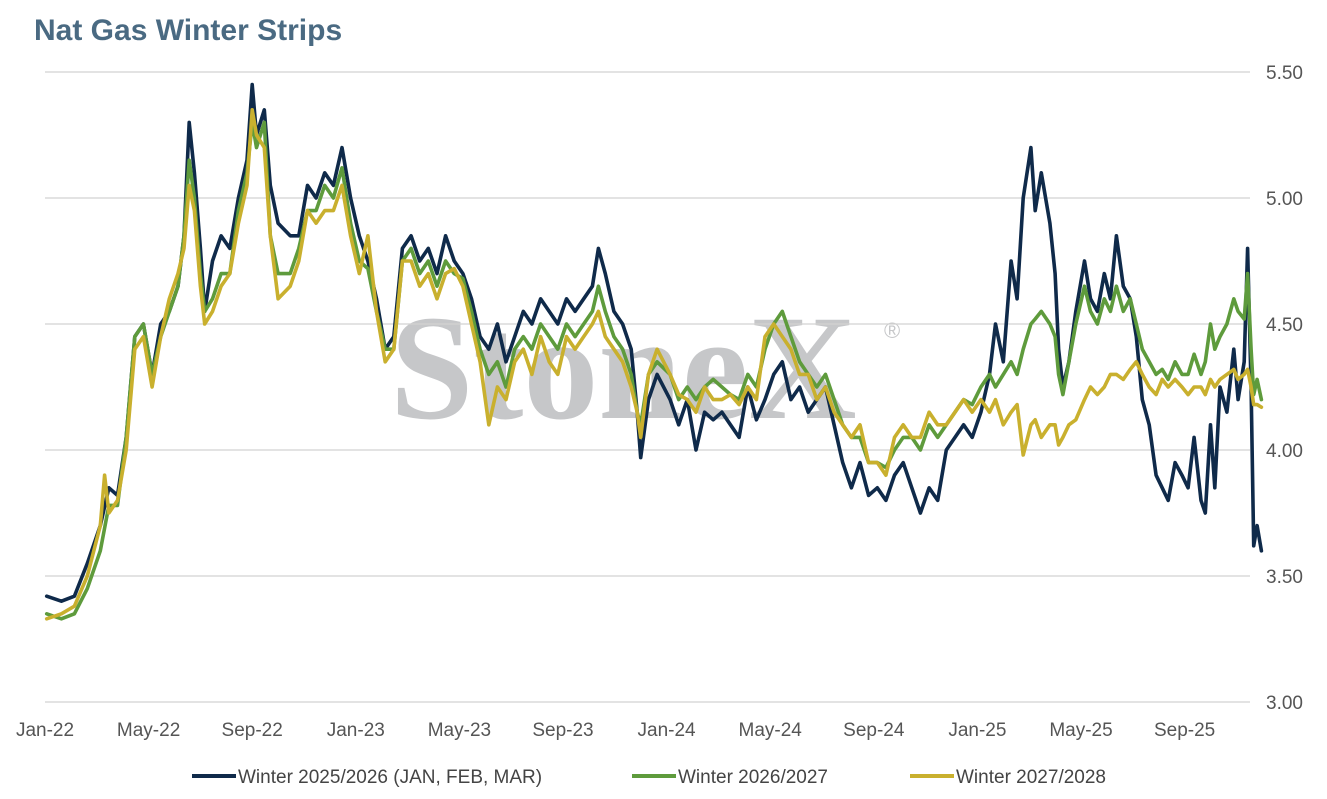 The width and height of the screenshot is (1327, 799). What do you see at coordinates (390, 777) in the screenshot?
I see `legend-label: Winter 2025/2026 (JAN, FEB, MAR)` at bounding box center [390, 777].